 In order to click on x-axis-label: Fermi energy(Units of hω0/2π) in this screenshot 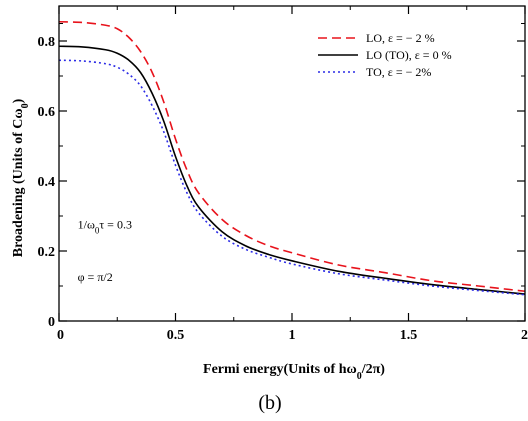, I will do `click(294, 372)`.